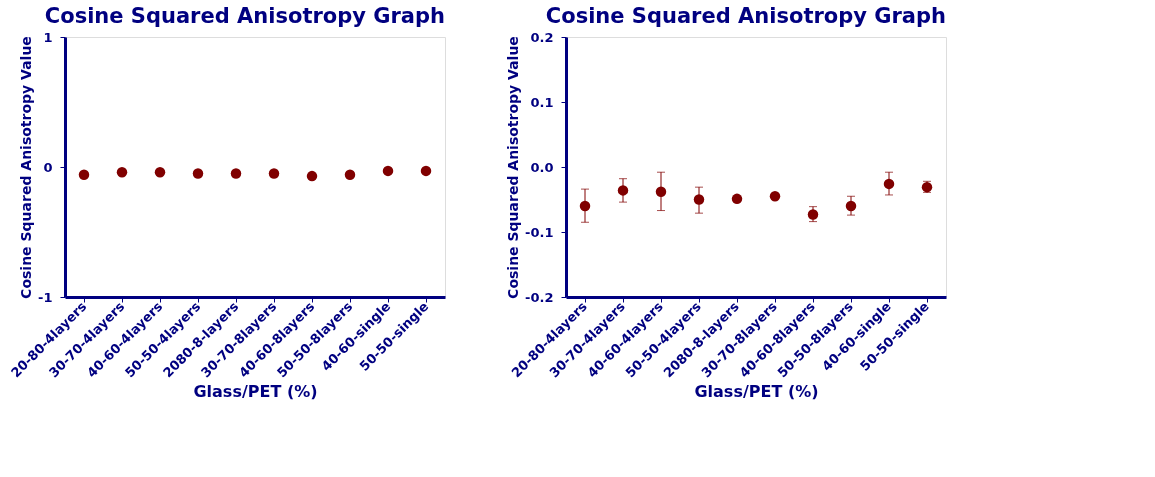 The width and height of the screenshot is (1155, 477). What do you see at coordinates (45, 297) in the screenshot?
I see `y-tick-label: -1` at bounding box center [45, 297].